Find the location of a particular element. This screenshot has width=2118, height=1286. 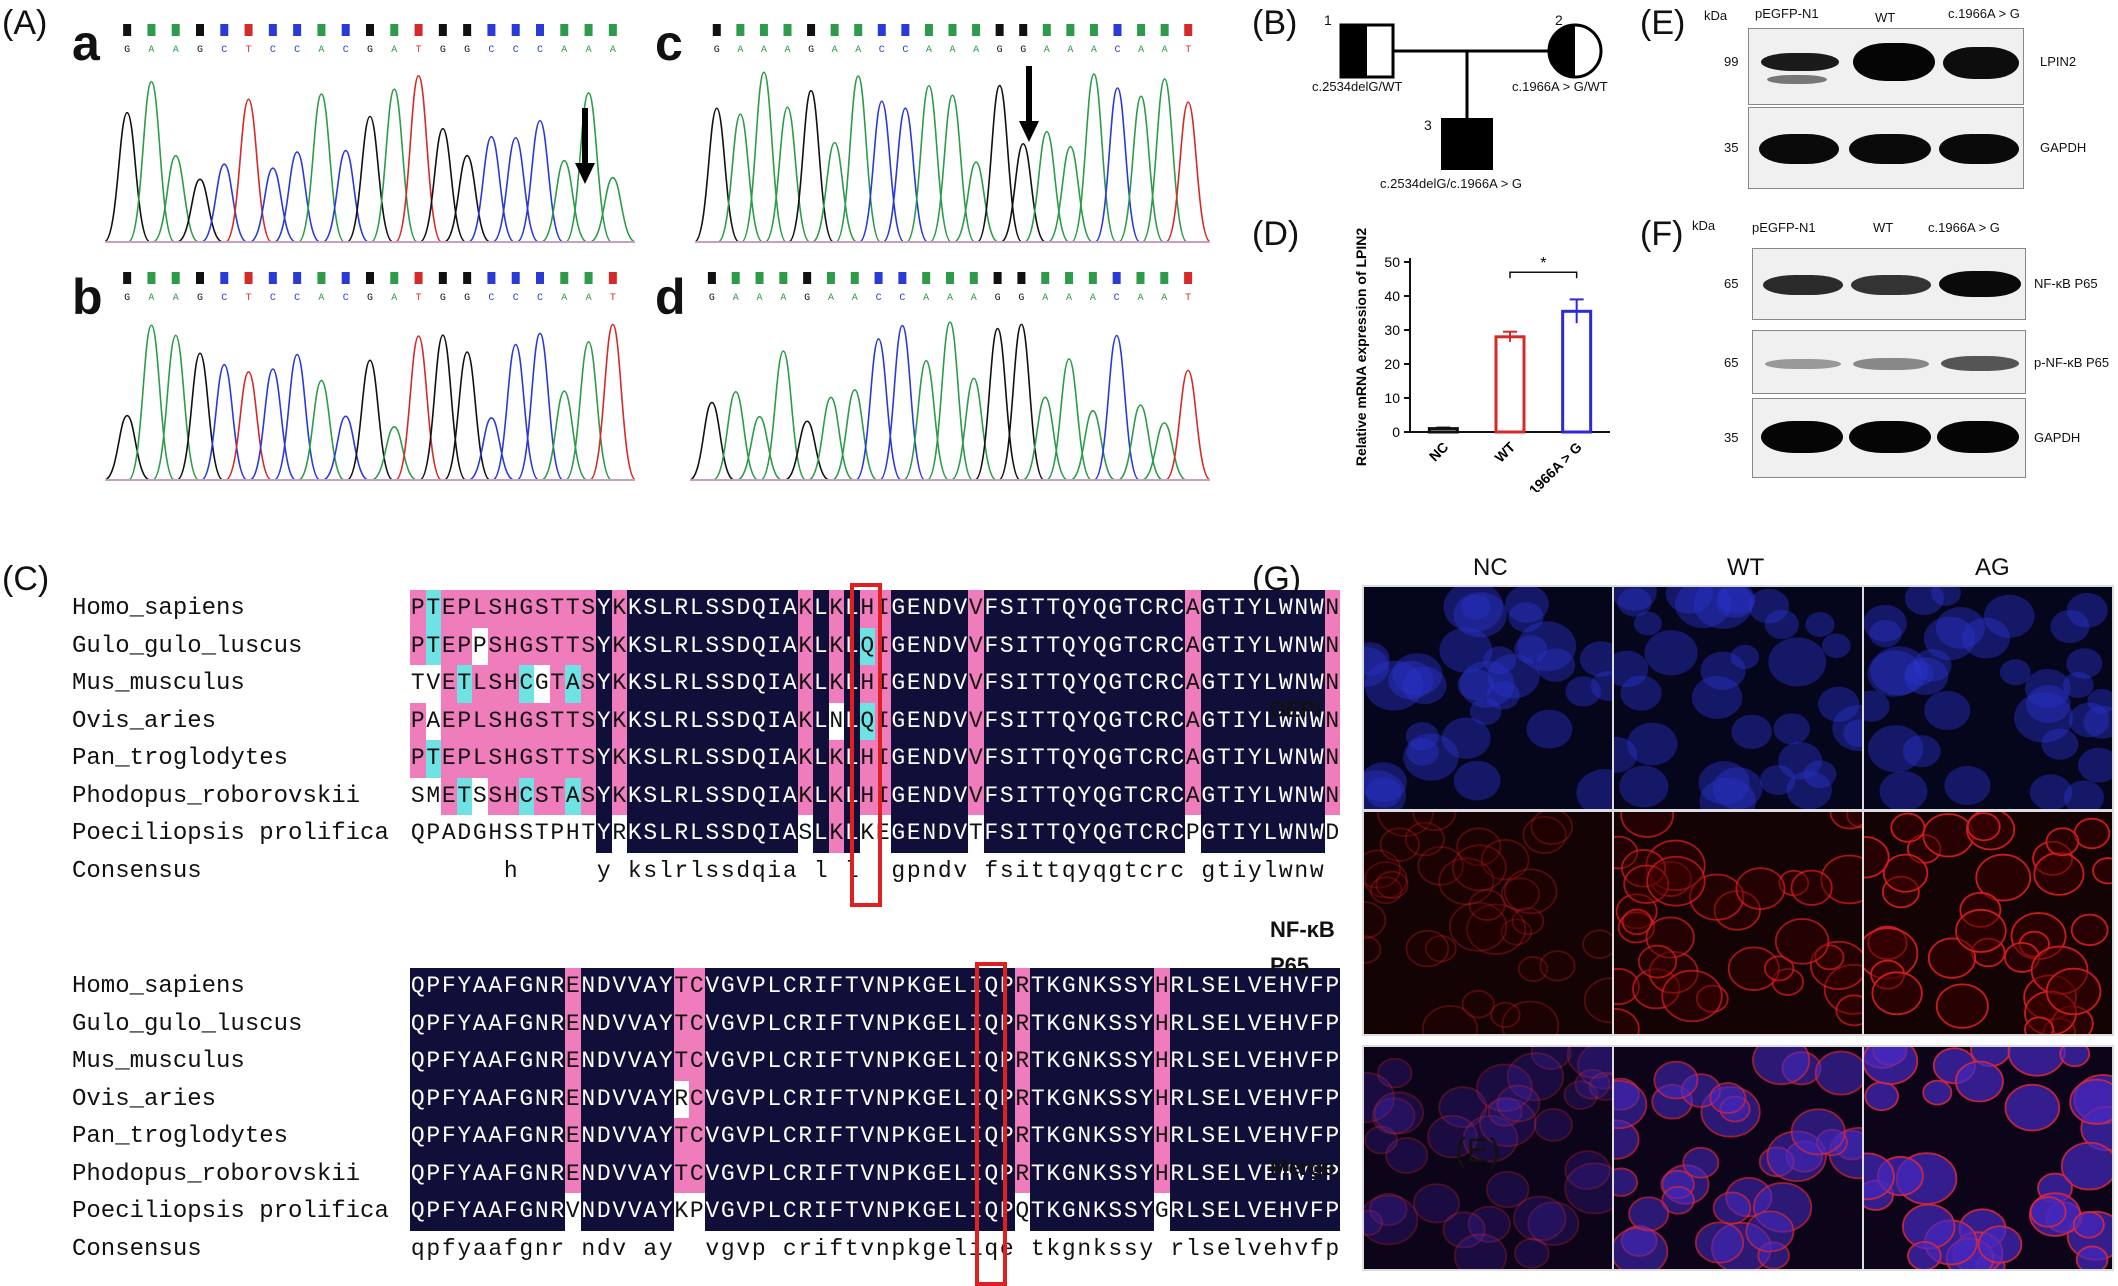

residue: f is located at coordinates (1316, 1248).